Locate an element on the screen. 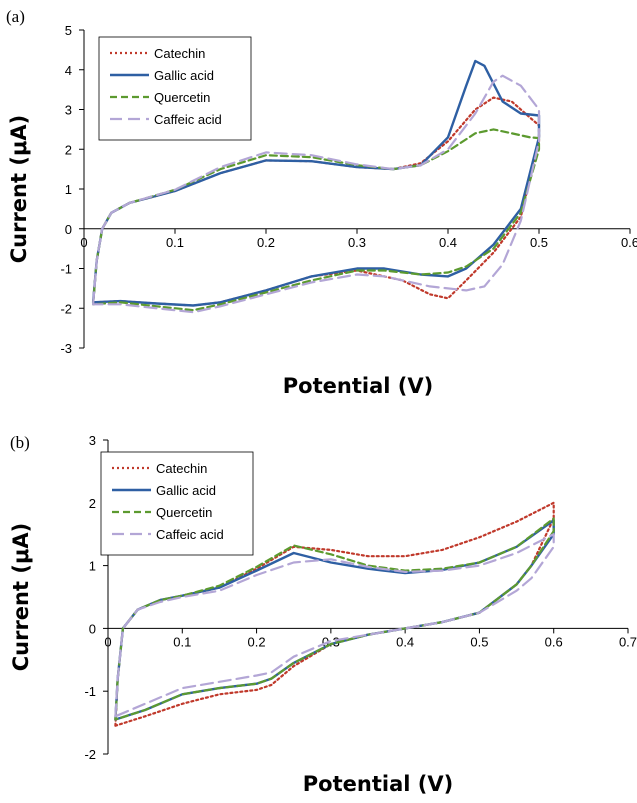 The height and width of the screenshot is (803, 637). chart1-legend-label: Quercetin is located at coordinates (184, 512).